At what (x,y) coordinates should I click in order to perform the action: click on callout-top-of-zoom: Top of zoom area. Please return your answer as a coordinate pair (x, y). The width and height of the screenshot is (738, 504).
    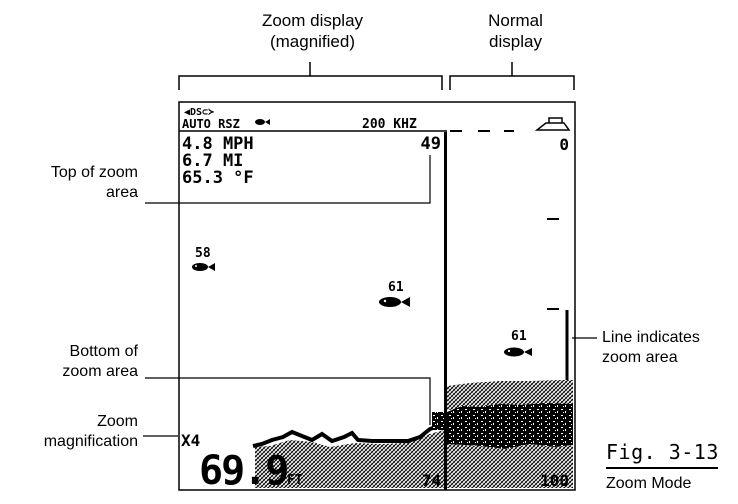
    Looking at the image, I should click on (94, 182).